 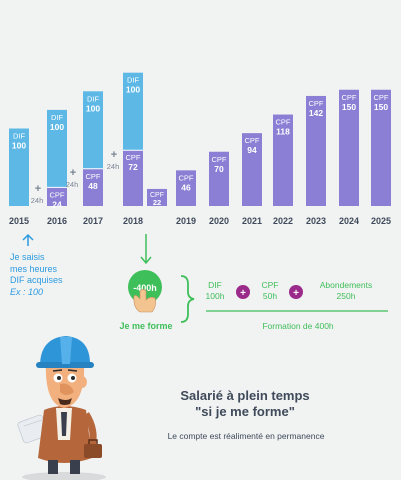 I want to click on x-tick-label: 2021, so click(x=252, y=221).